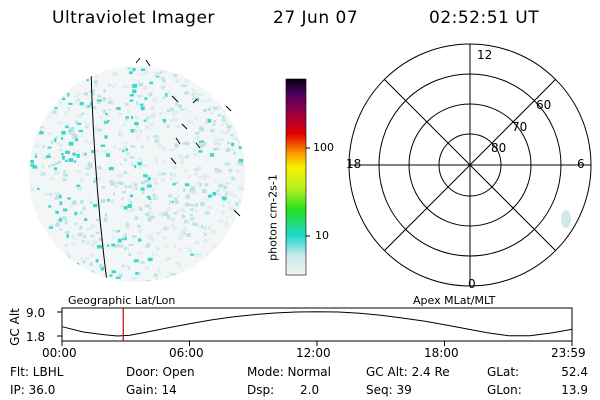 This screenshot has width=600, height=400. Describe the element at coordinates (581, 164) in the screenshot. I see `polar-label-6: 6` at that location.